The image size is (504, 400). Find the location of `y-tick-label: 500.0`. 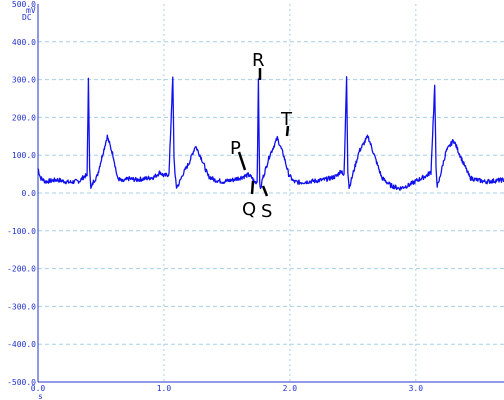

y-tick-label: 500.0 is located at coordinates (24, 4).